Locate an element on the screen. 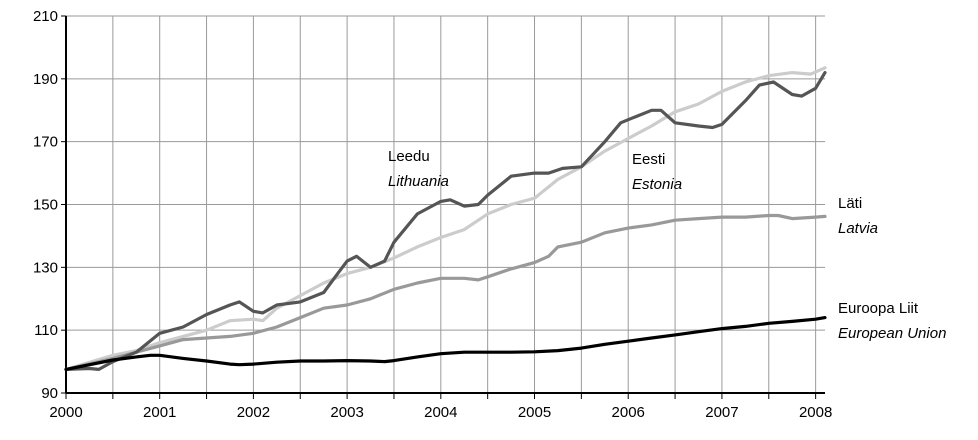  x-tick-label: 2007 is located at coordinates (721, 412).